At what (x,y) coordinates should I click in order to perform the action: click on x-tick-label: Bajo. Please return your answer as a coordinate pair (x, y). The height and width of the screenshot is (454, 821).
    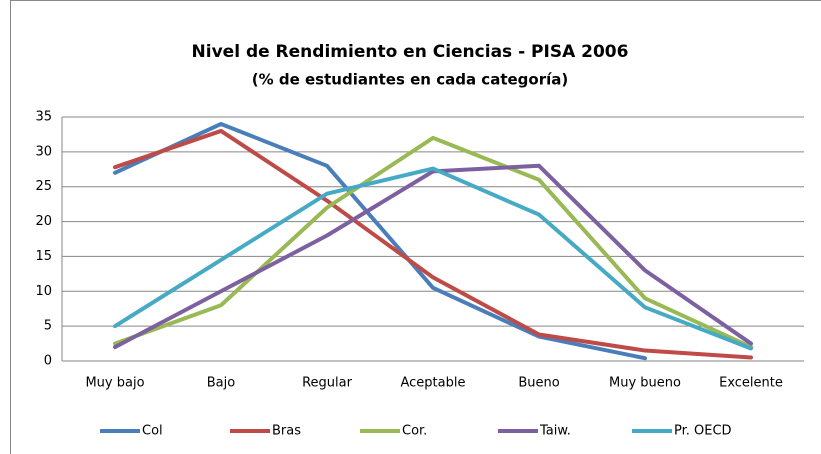
    Looking at the image, I should click on (221, 383).